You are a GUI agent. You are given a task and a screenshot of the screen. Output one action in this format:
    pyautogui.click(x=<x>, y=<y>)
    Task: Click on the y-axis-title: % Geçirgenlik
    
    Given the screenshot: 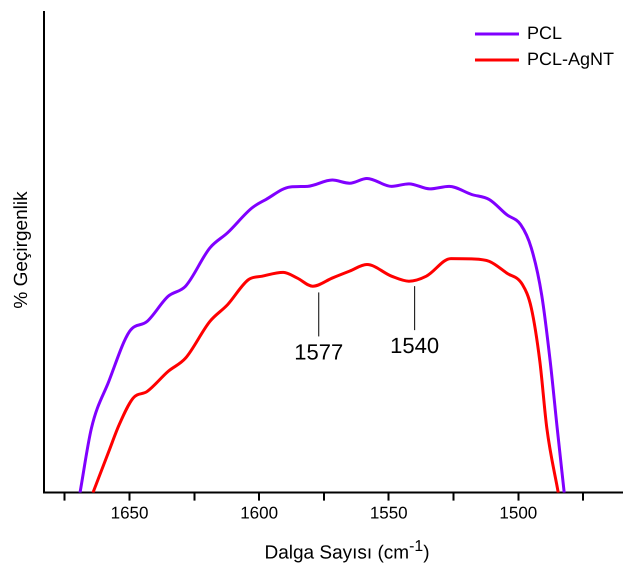 What is the action you would take?
    pyautogui.click(x=22, y=250)
    